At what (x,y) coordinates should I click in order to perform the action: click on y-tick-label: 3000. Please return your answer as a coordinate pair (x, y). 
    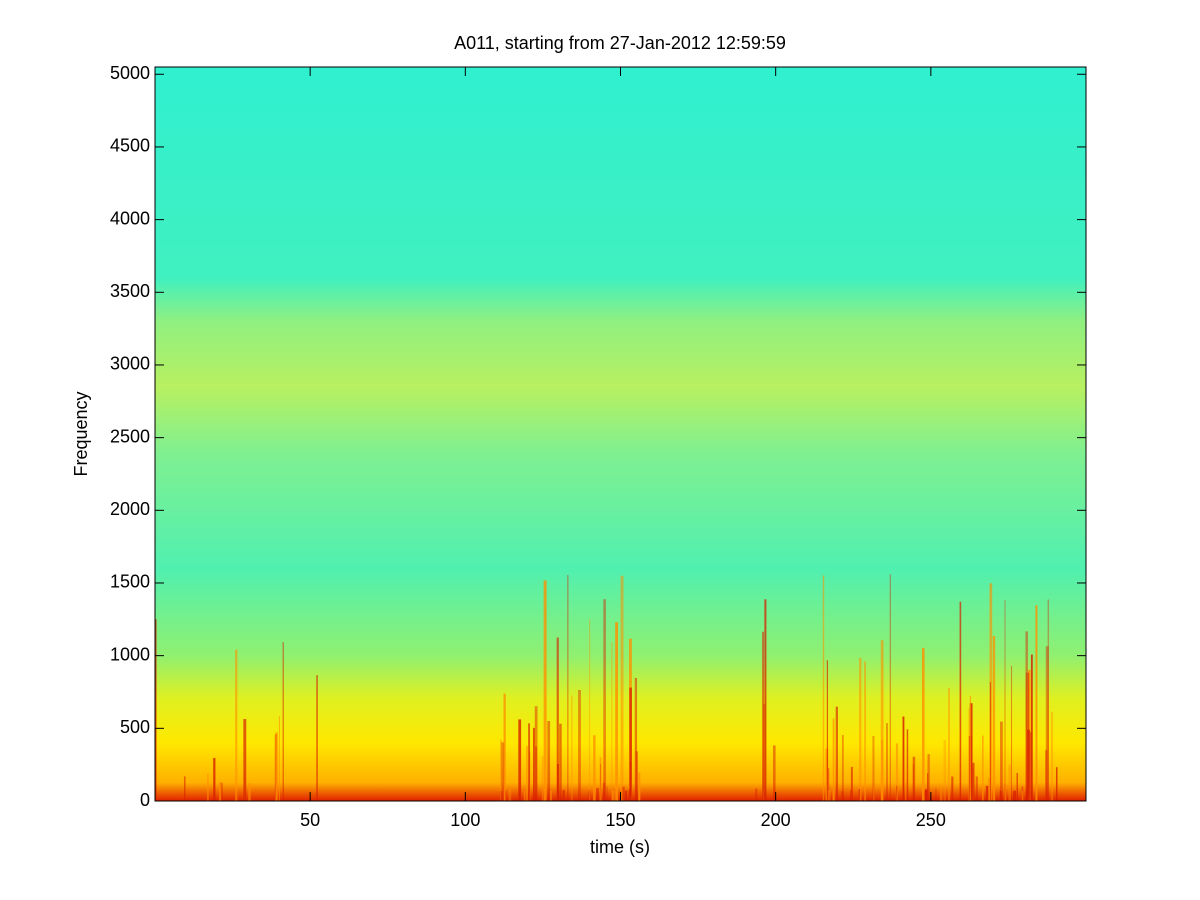
    Looking at the image, I should click on (130, 364).